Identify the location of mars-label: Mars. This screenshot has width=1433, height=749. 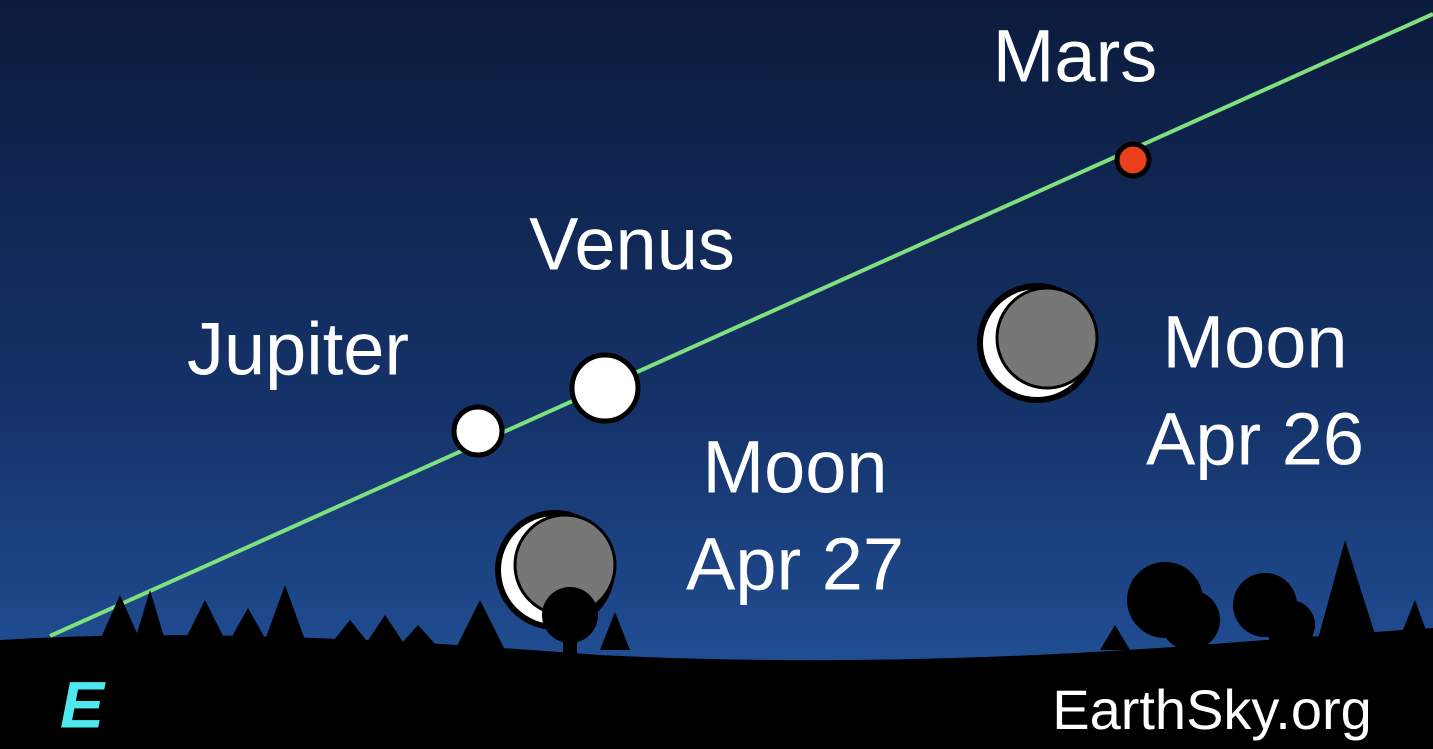
(1075, 56).